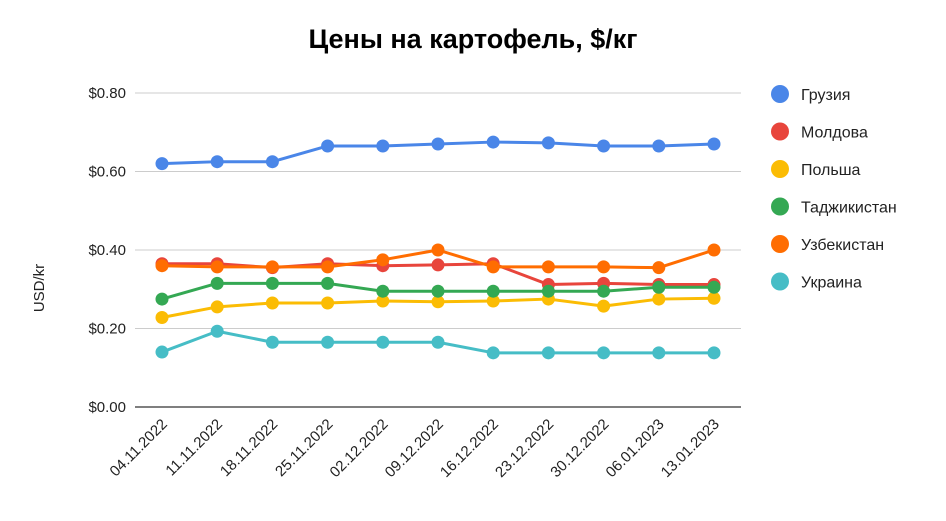 Image resolution: width=946 pixels, height=521 pixels. I want to click on legend-label: Грузия, so click(825, 95).